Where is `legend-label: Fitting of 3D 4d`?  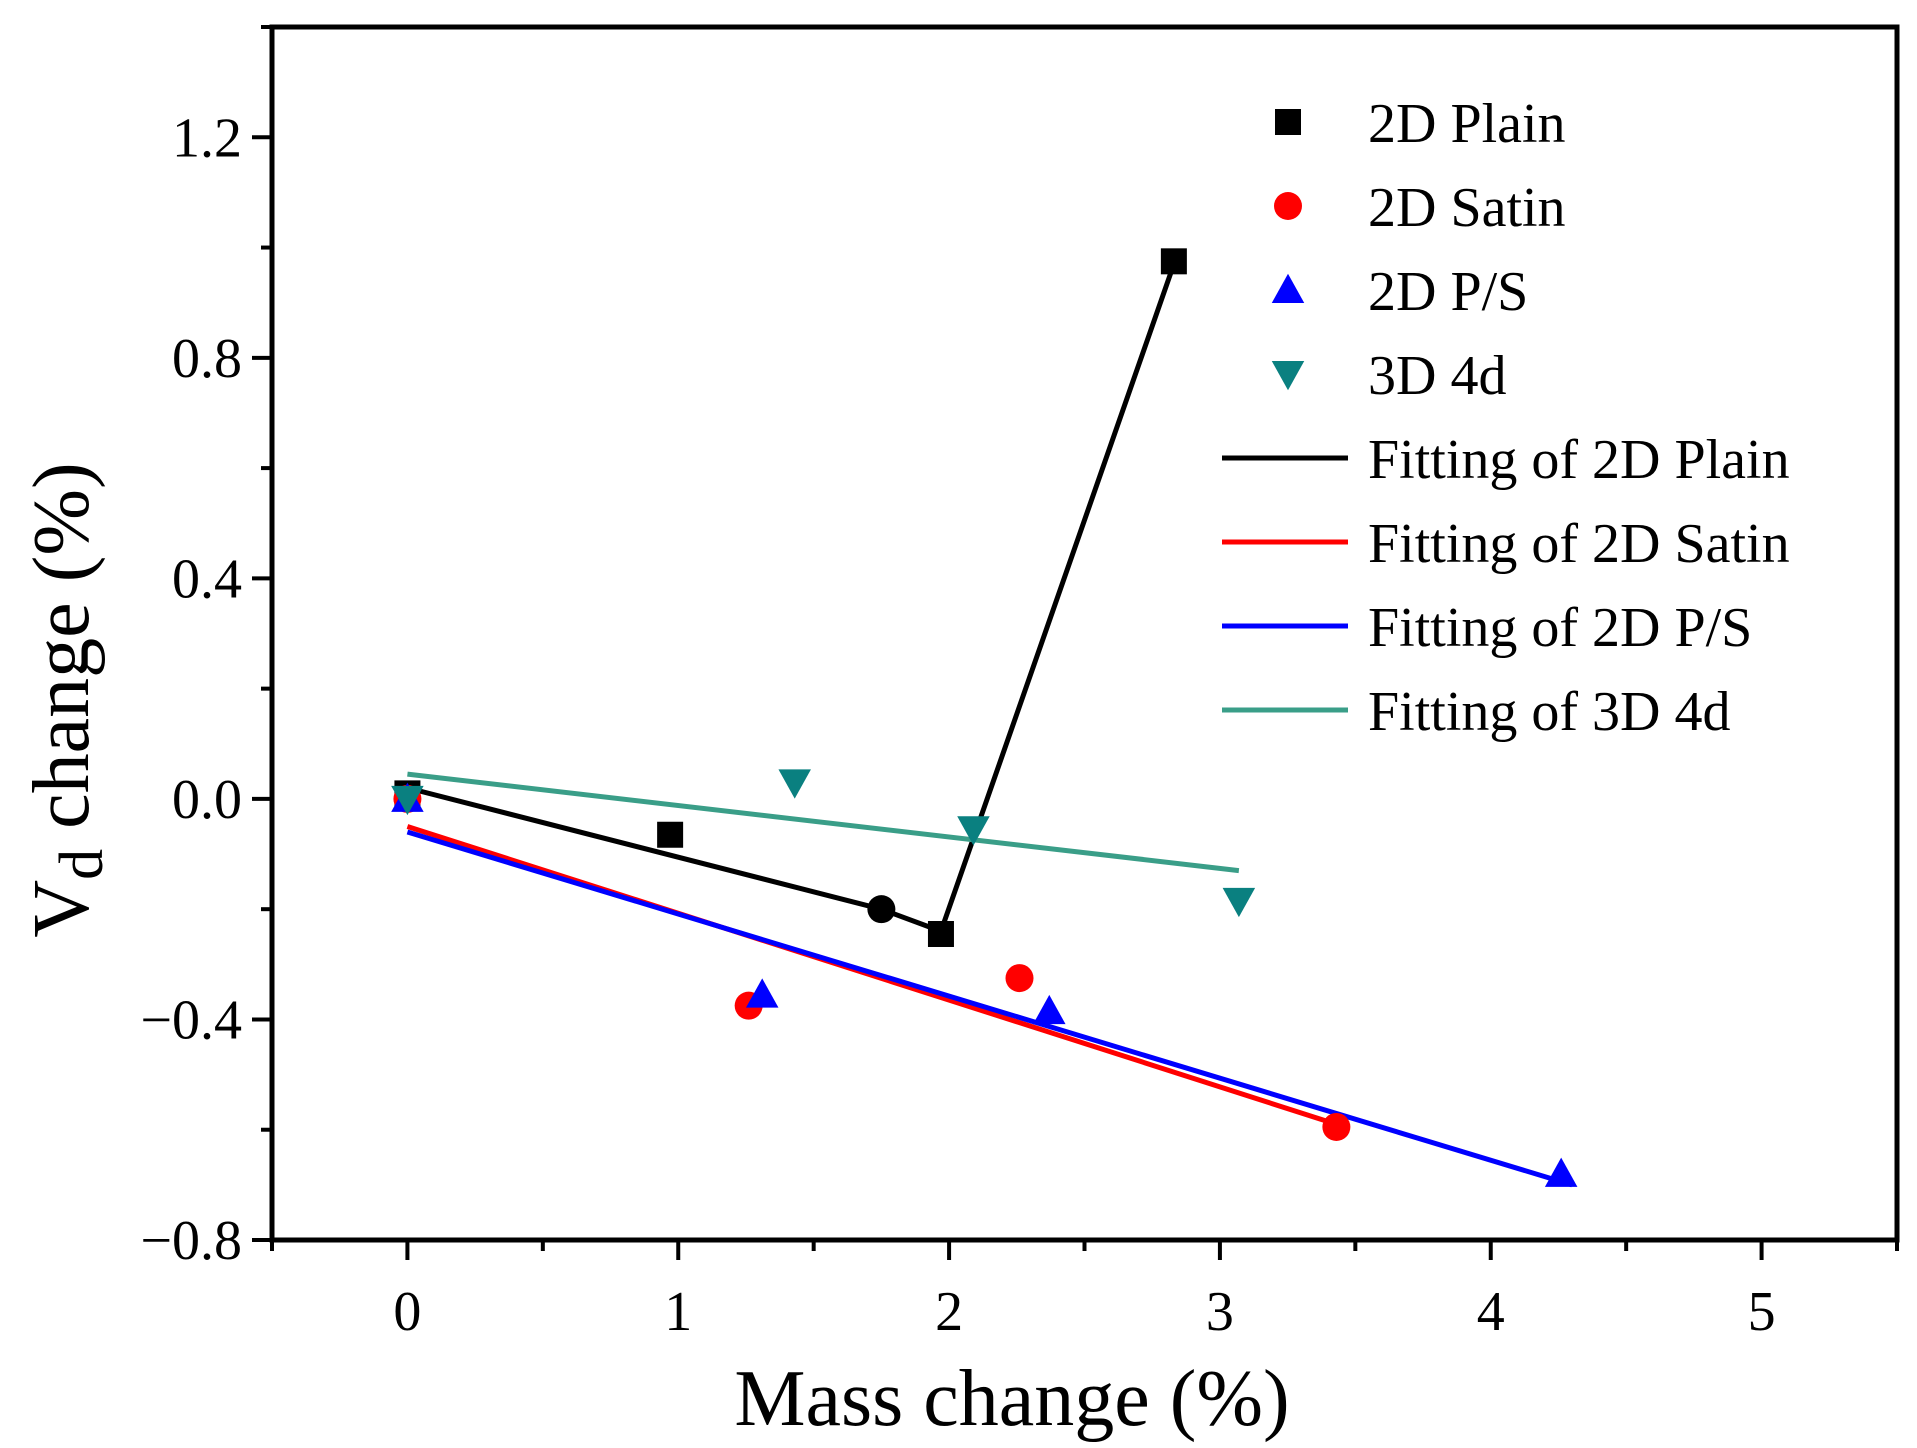 legend-label: Fitting of 3D 4d is located at coordinates (1549, 712).